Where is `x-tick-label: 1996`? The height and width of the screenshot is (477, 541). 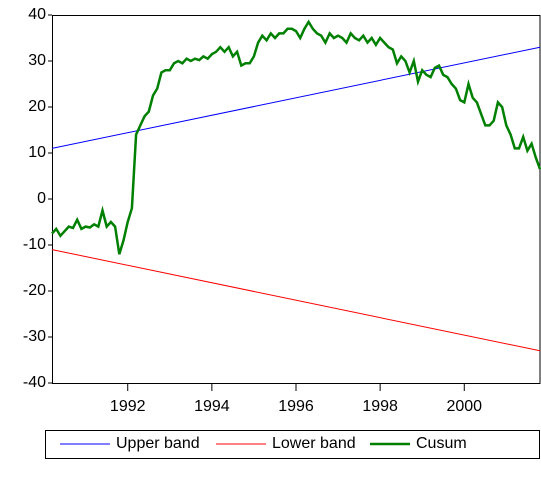 x-tick-label: 1996 is located at coordinates (296, 406).